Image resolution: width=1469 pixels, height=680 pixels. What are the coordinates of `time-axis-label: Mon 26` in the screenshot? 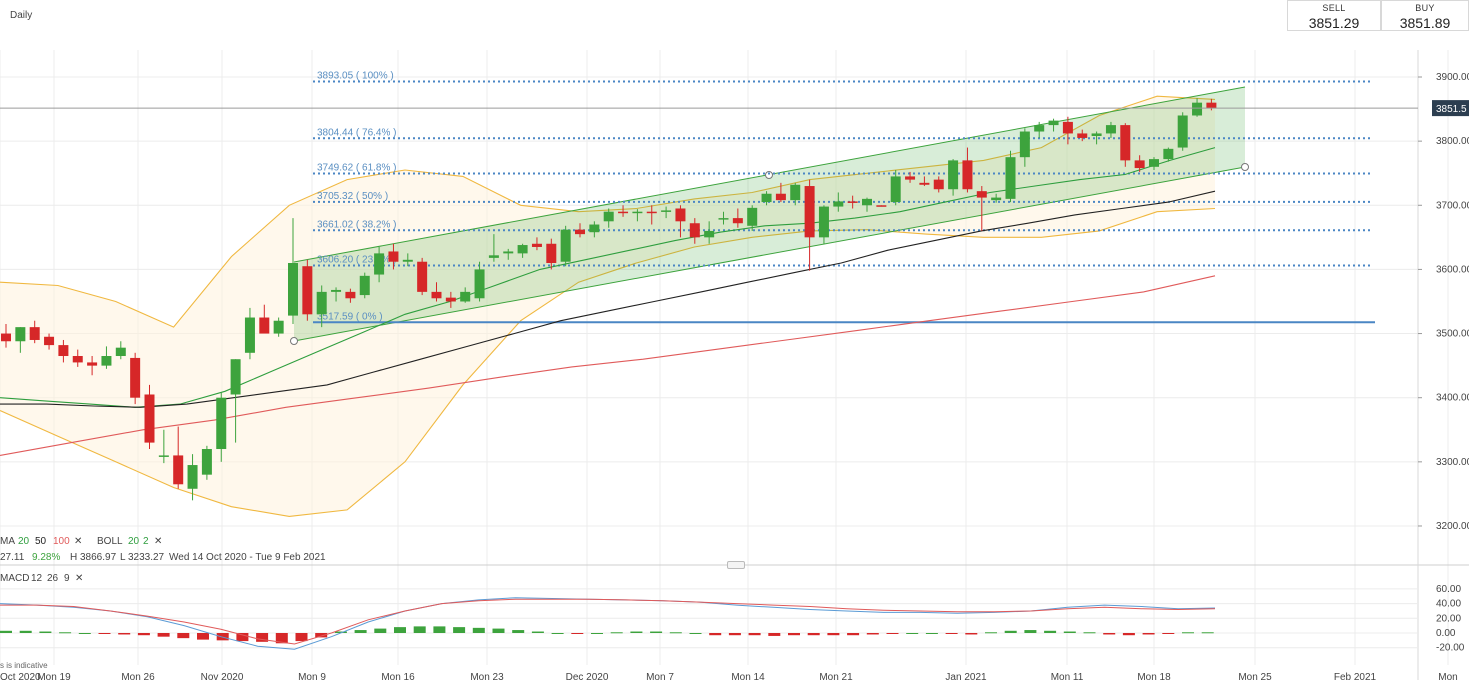 It's located at (138, 676).